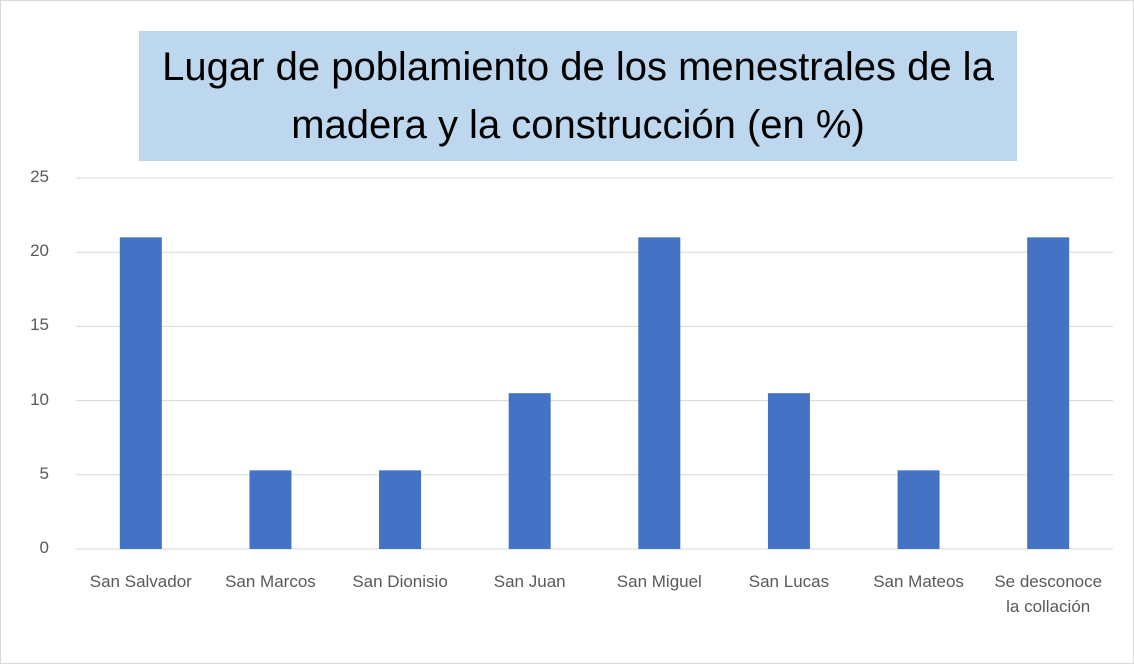 The width and height of the screenshot is (1134, 664). I want to click on x-tick-label: San Miguel, so click(659, 581).